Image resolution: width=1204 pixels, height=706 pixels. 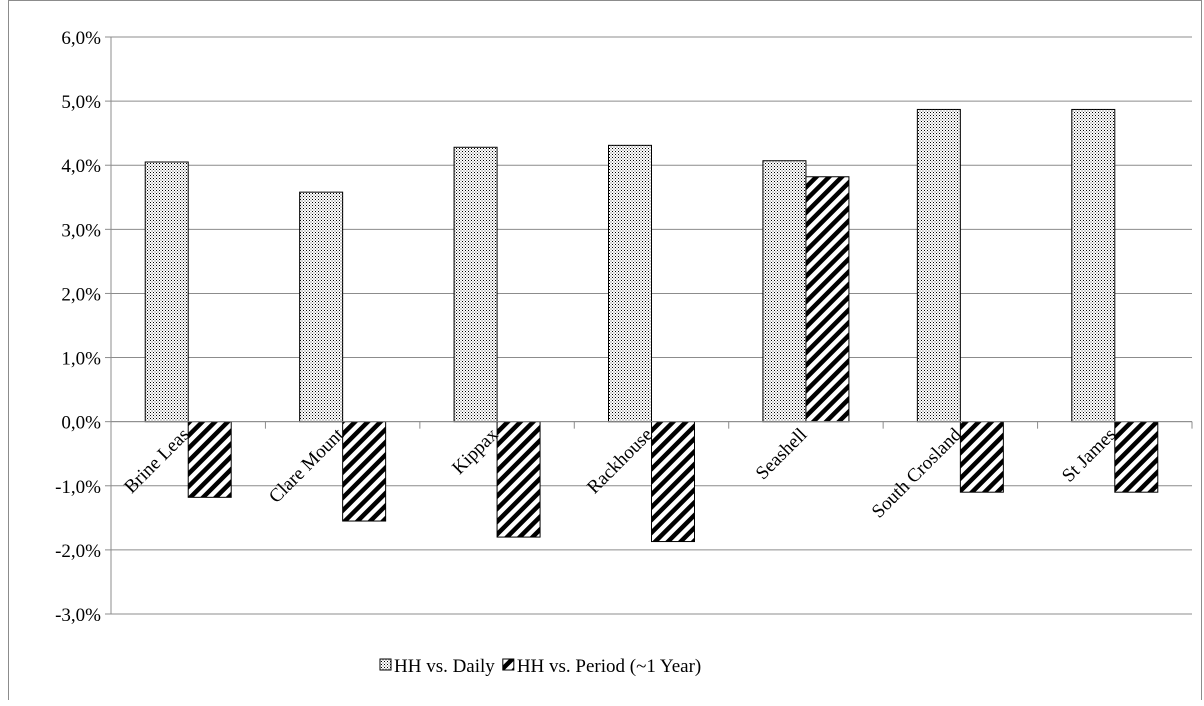 I want to click on y-tick-label: 3,0%, so click(x=81, y=230).